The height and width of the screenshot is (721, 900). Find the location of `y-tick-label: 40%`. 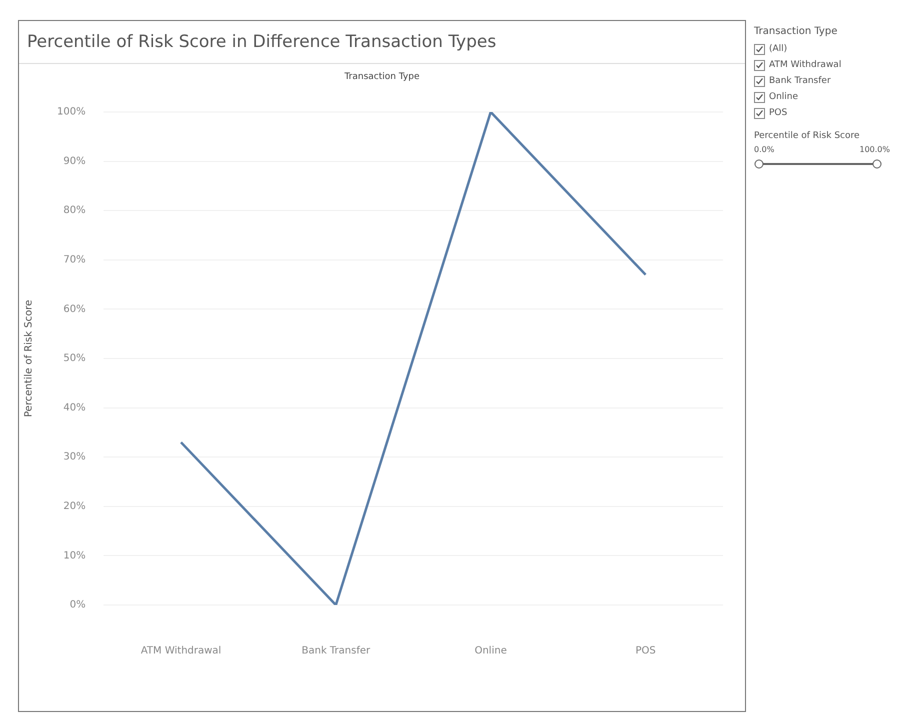

y-tick-label: 40% is located at coordinates (74, 408).